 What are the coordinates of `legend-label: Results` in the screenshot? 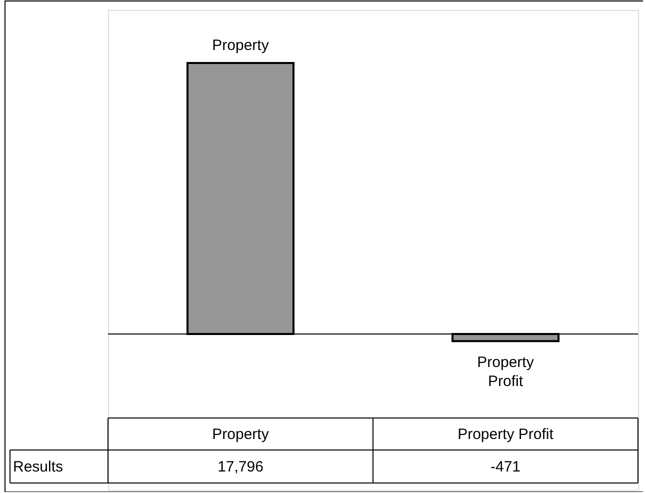 It's located at (38, 467).